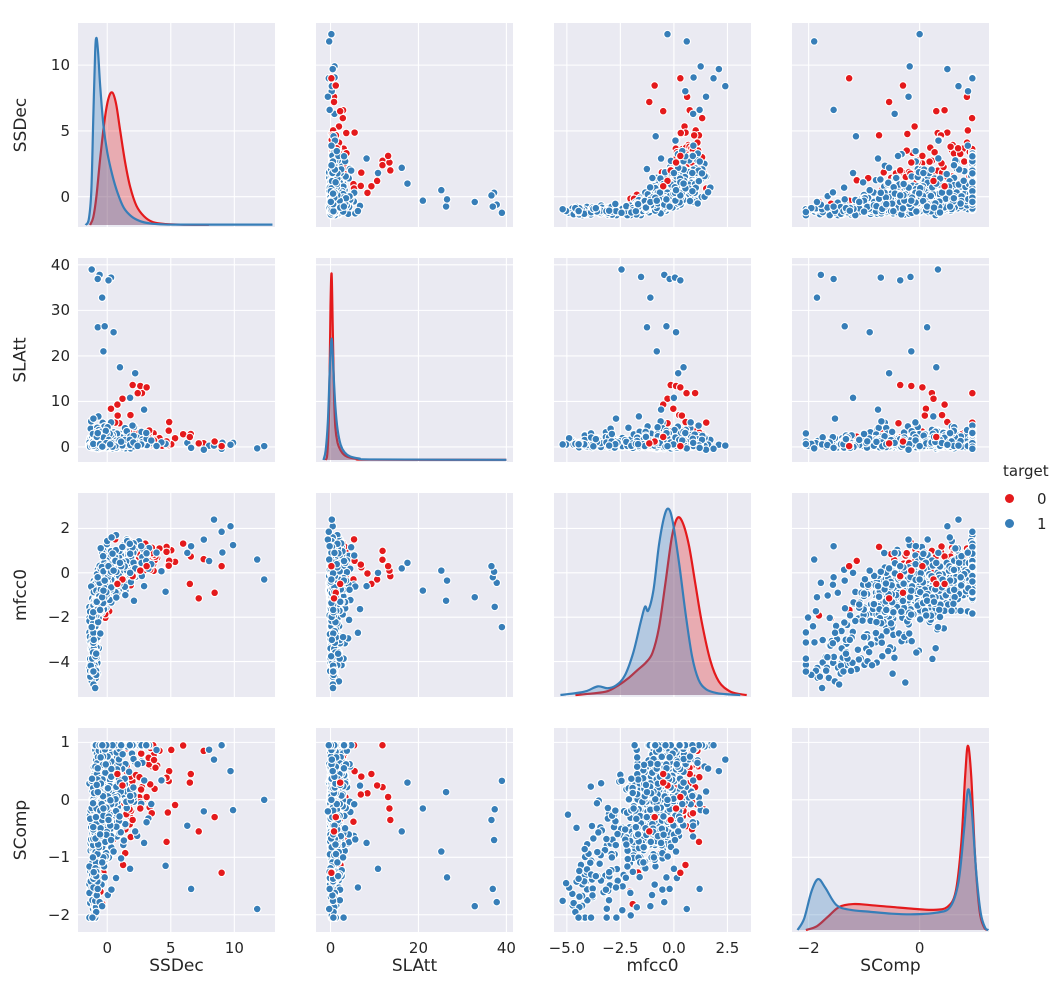 The height and width of the screenshot is (1000, 1063). I want to click on scatter-panel-SSDec-vs-SLAtt, so click(414, 125).